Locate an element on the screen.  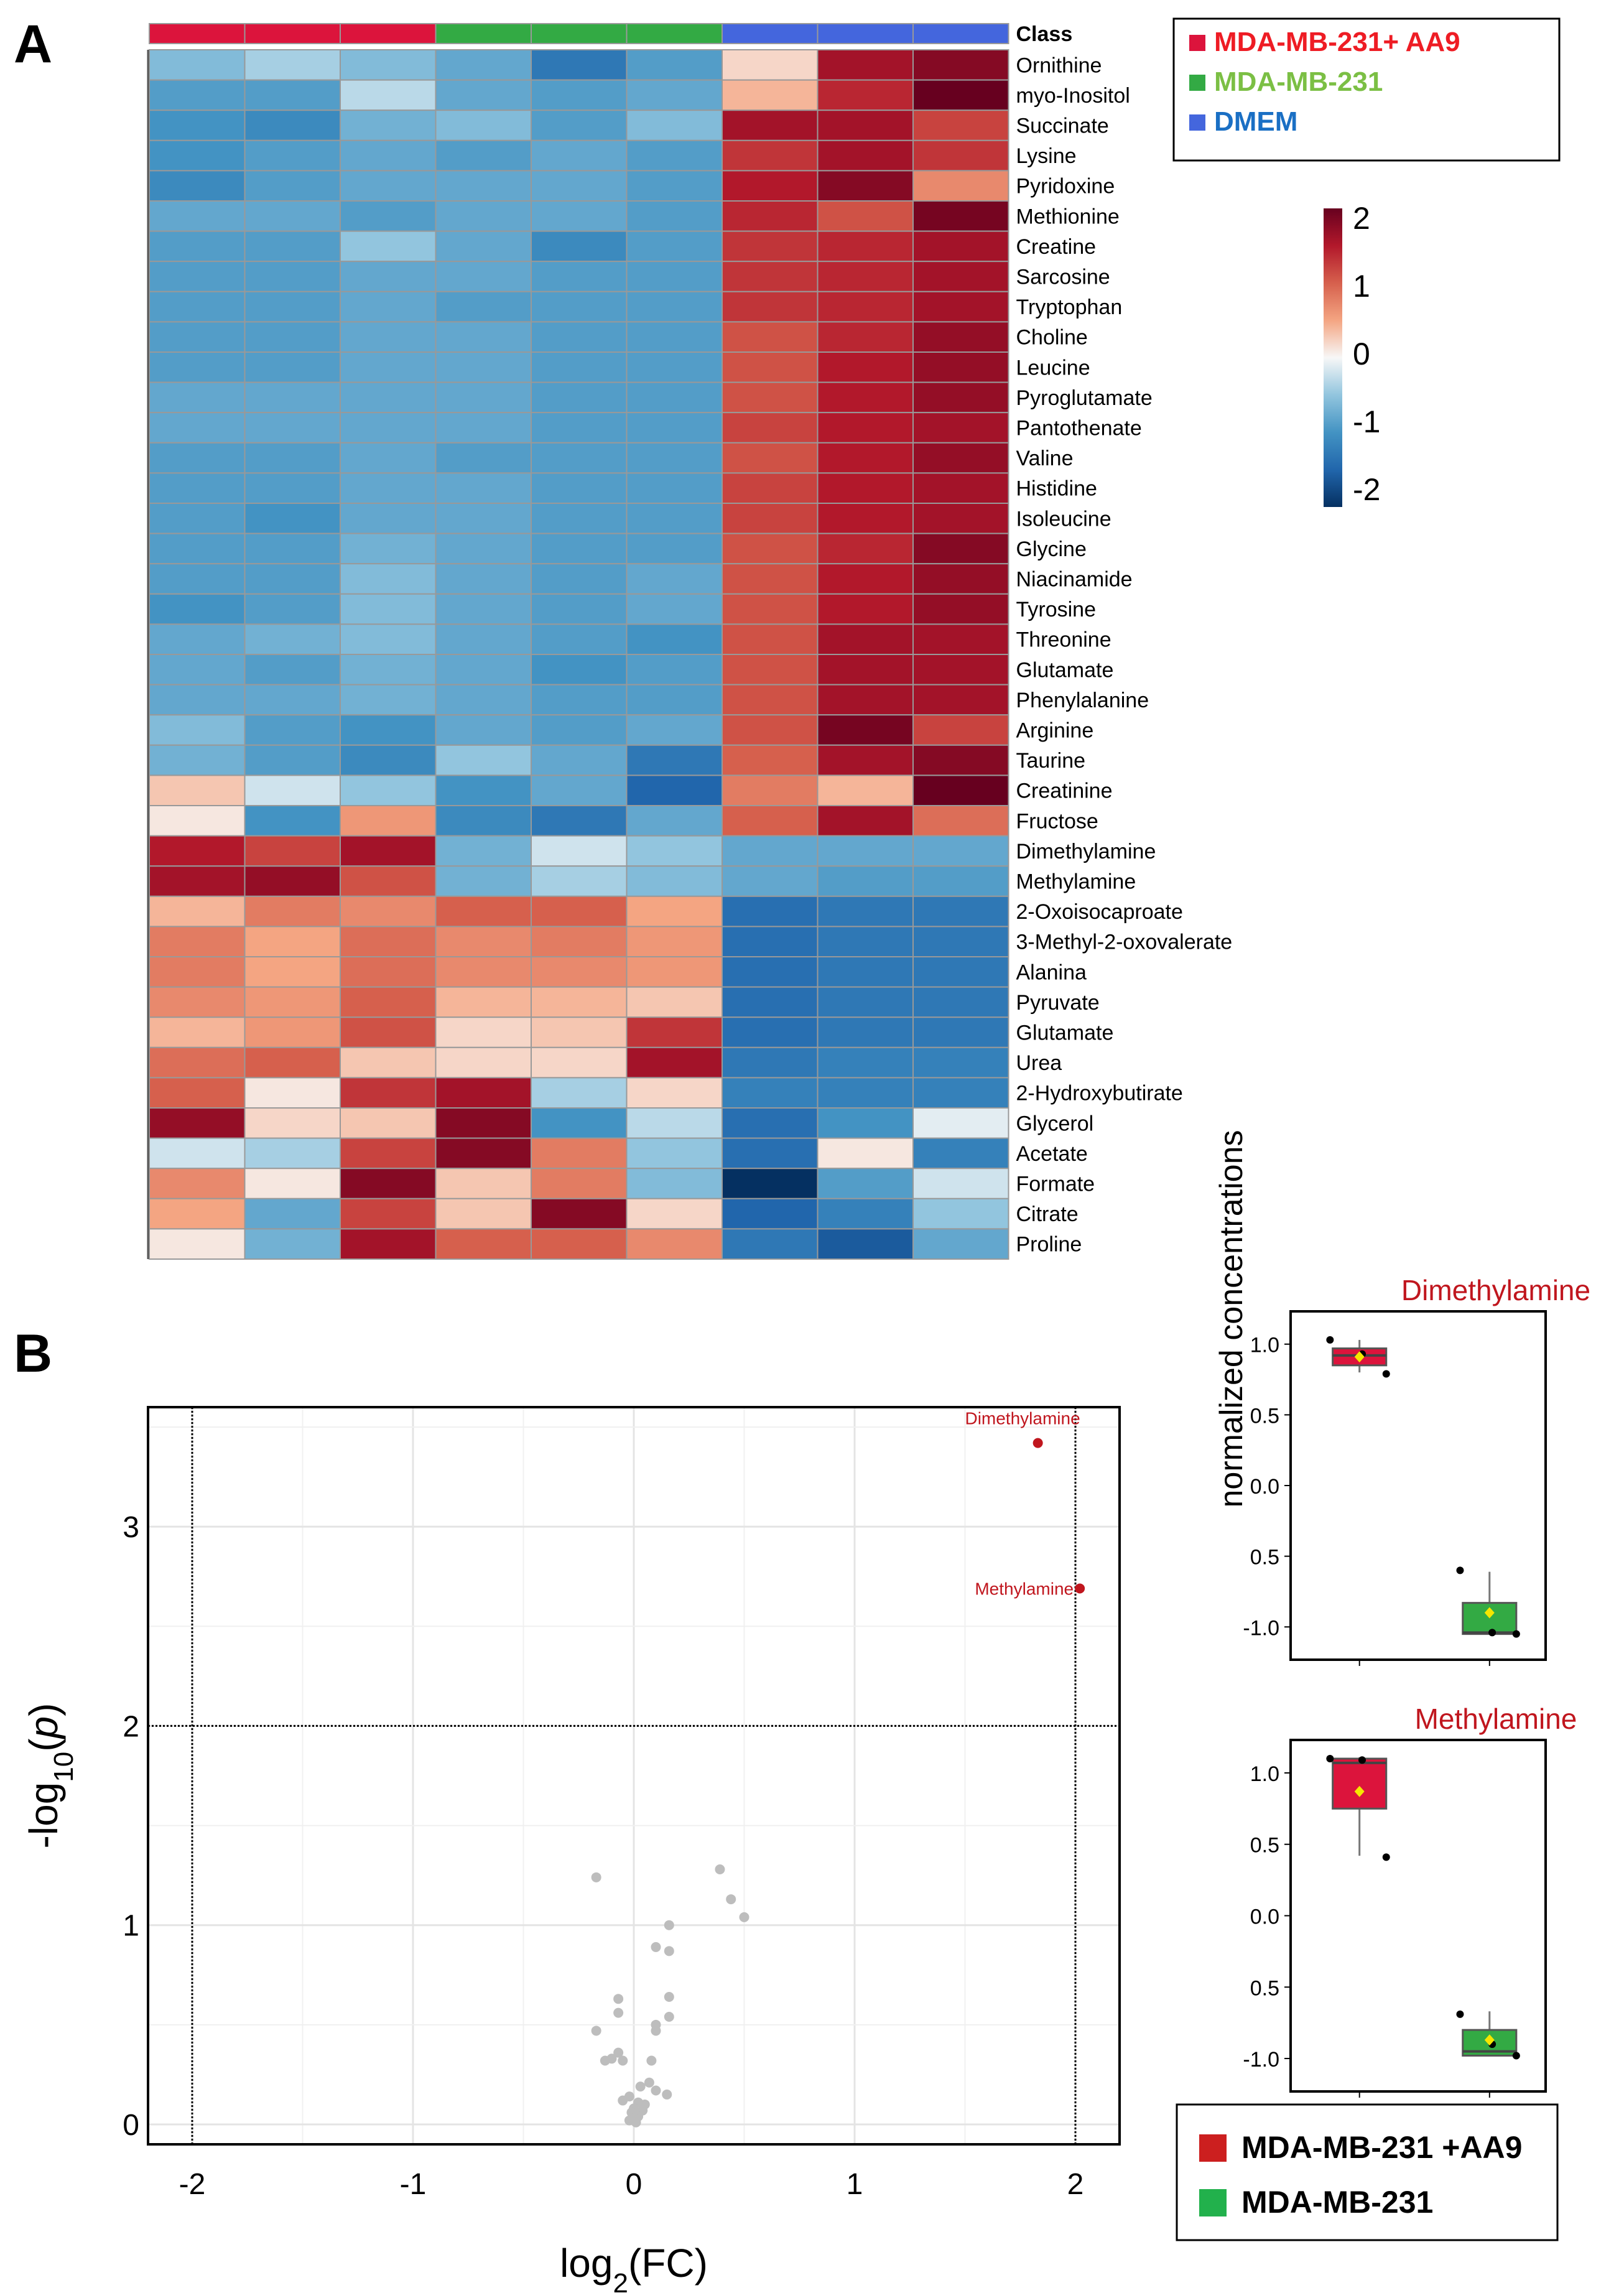
panel-b-label: B is located at coordinates (33, 1354).